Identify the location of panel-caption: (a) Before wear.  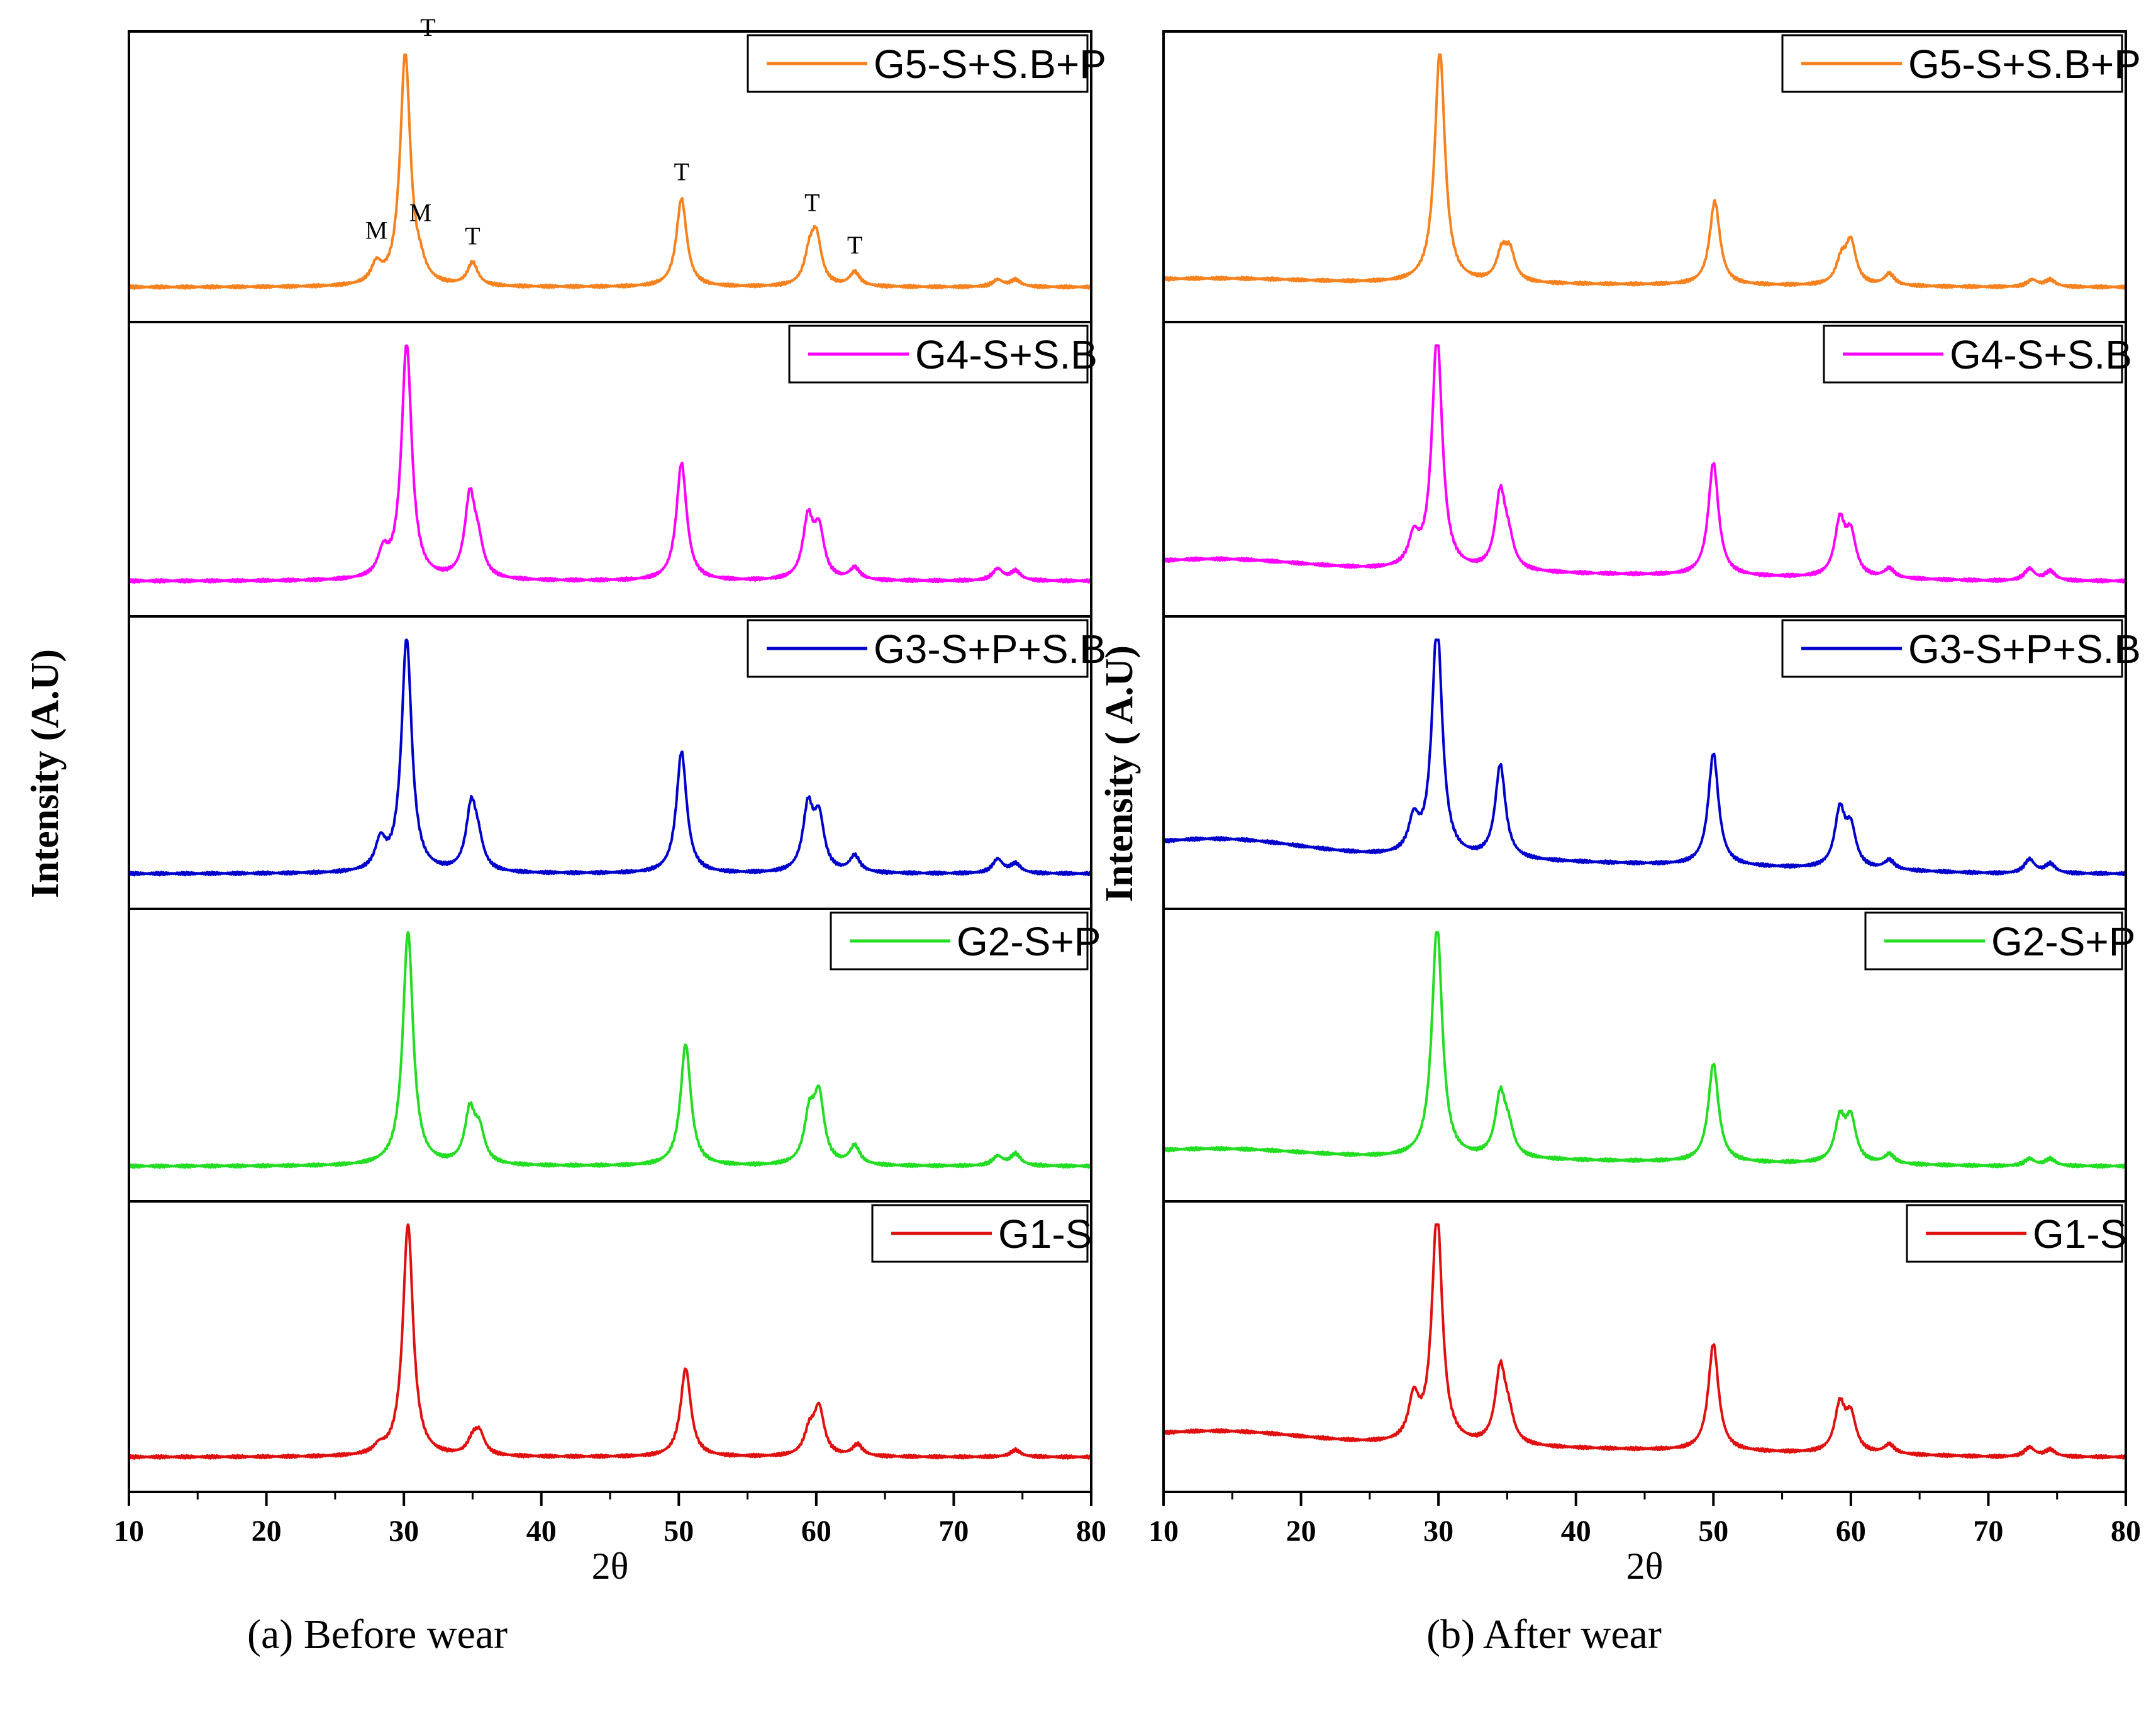
(377, 1634).